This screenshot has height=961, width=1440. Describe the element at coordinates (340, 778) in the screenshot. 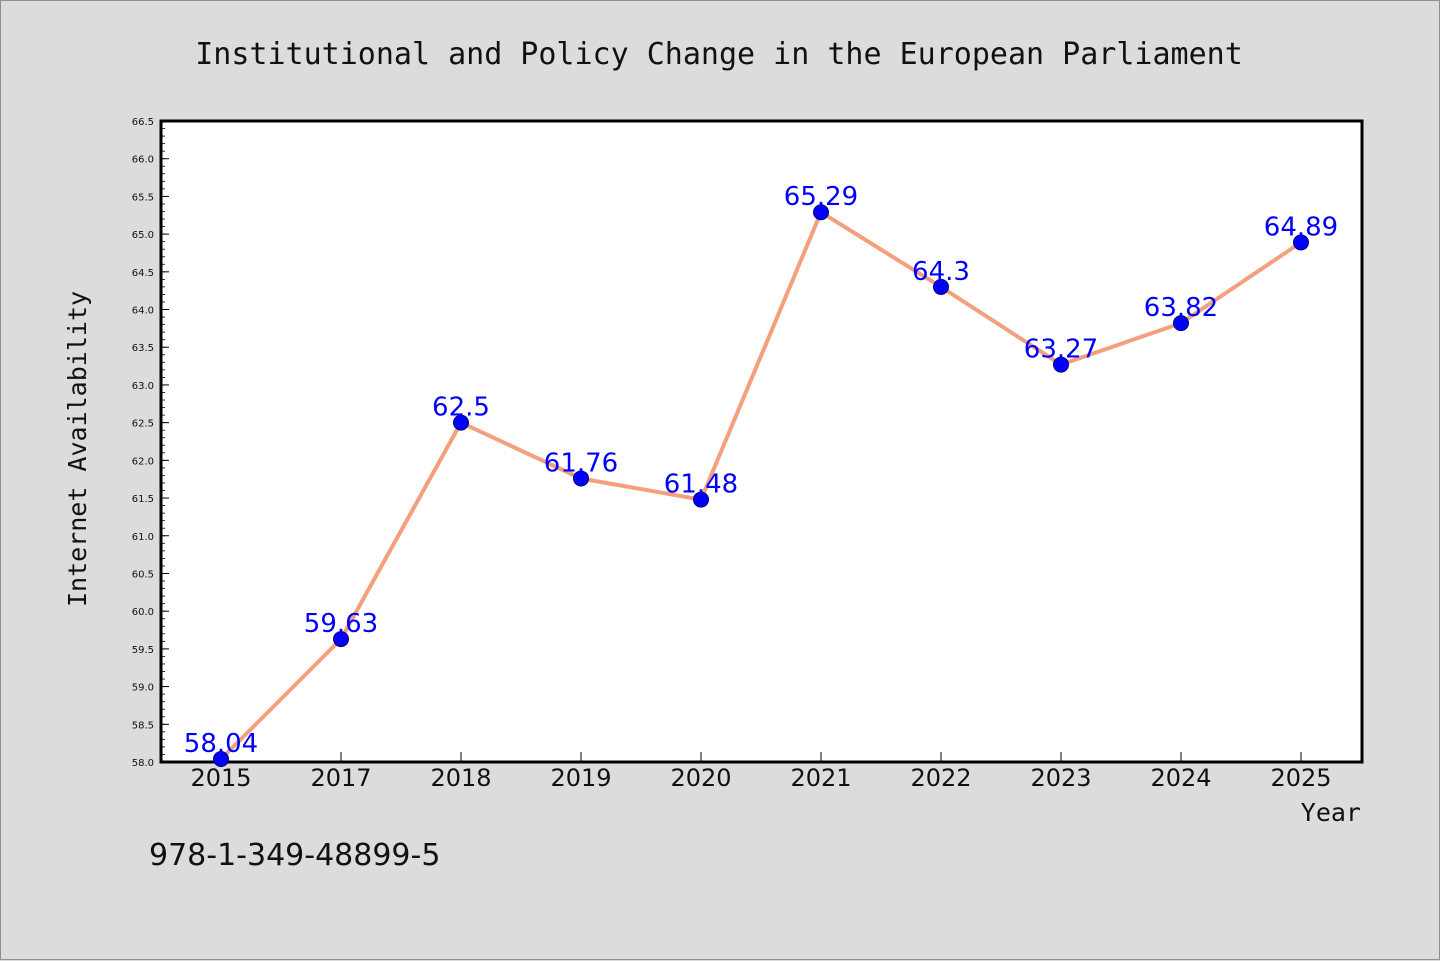

I see `x-tick-label: 2017` at that location.